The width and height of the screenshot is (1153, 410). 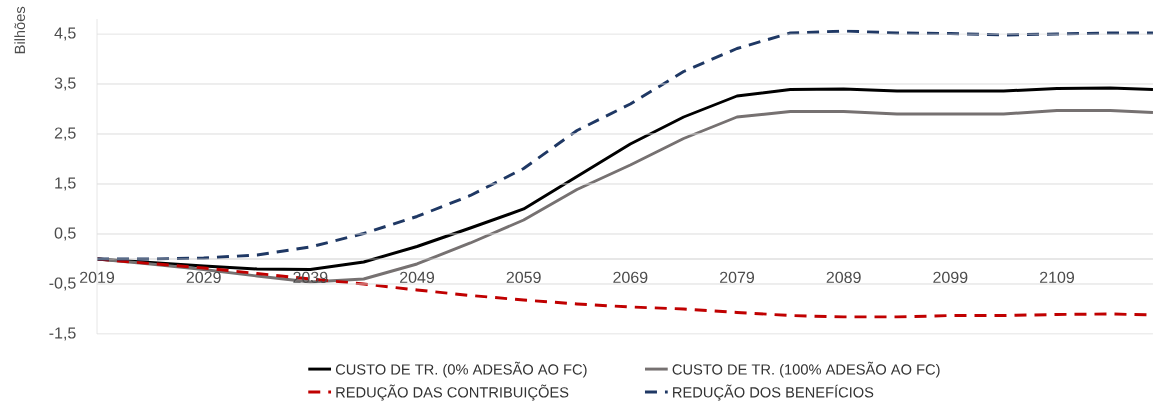 What do you see at coordinates (417, 277) in the screenshot?
I see `x-tick-label: 2049` at bounding box center [417, 277].